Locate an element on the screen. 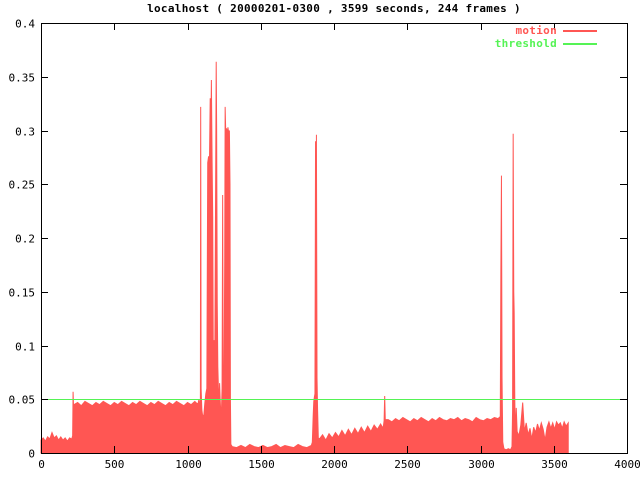  y-tick-label: 0.2 is located at coordinates (25, 239).